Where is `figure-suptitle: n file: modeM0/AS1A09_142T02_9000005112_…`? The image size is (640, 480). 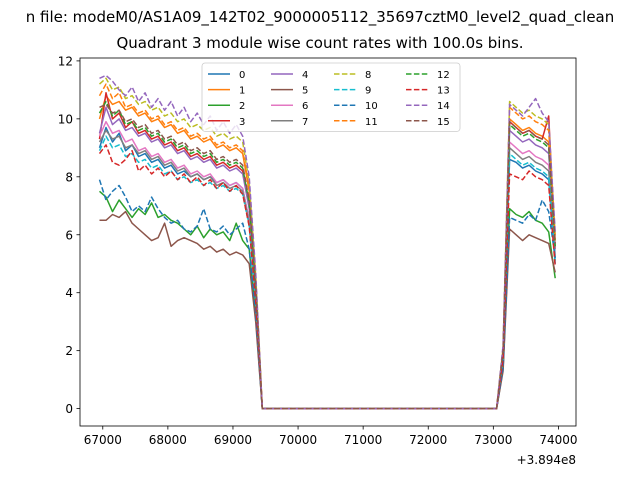
figure-suptitle: n file: modeM0/AS1A09_142T02_9000005112_… is located at coordinates (320, 17).